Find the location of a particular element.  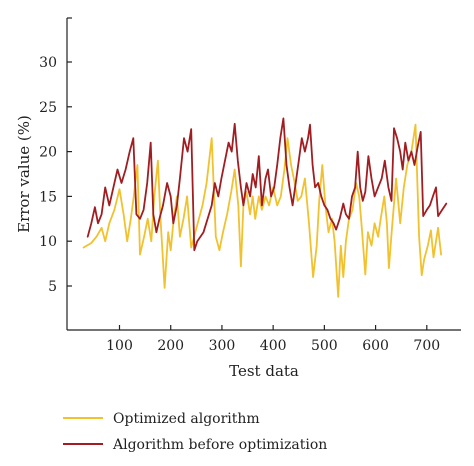

y-axis-title: Error value (%) is located at coordinates (24, 174).